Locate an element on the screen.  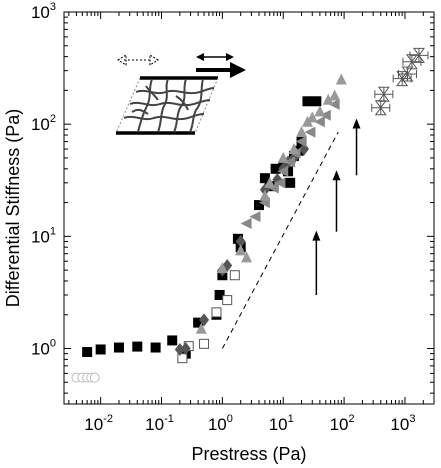
y-axis-title: Differential Stiffness (Pa) is located at coordinates (13, 208).